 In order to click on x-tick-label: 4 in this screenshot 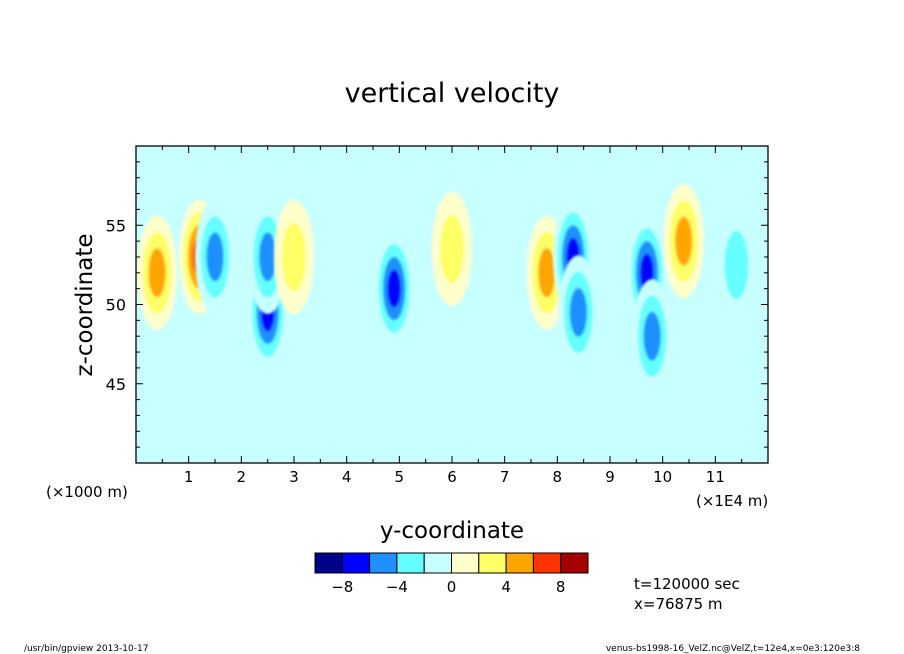, I will do `click(347, 477)`.